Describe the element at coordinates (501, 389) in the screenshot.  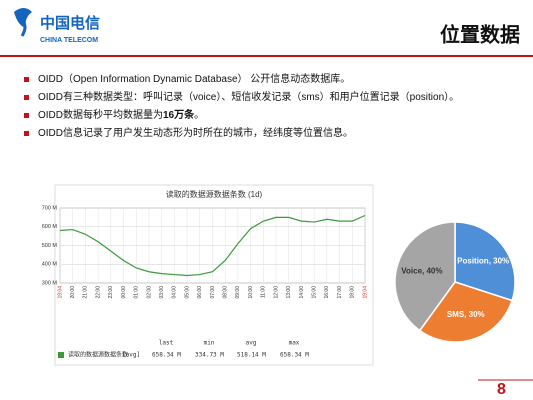
I see `page-number: 8` at that location.